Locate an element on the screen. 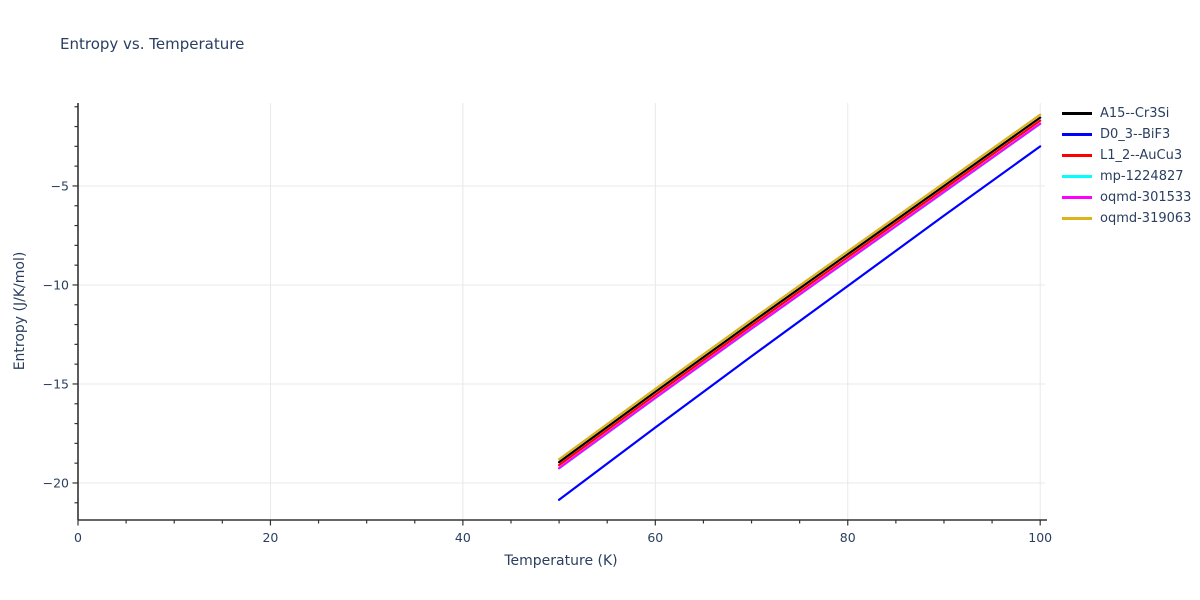 The width and height of the screenshot is (1200, 600). y-tick-label: −10 is located at coordinates (56, 284).